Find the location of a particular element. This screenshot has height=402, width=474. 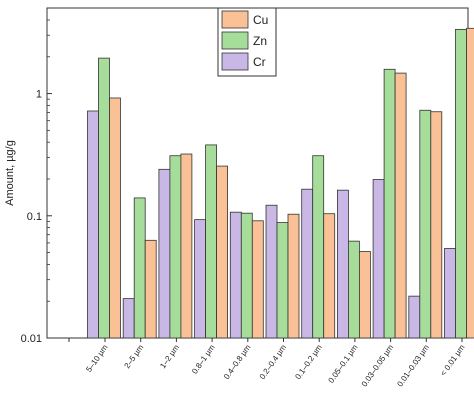

legend: Cu Zn Cr is located at coordinates (247, 42).